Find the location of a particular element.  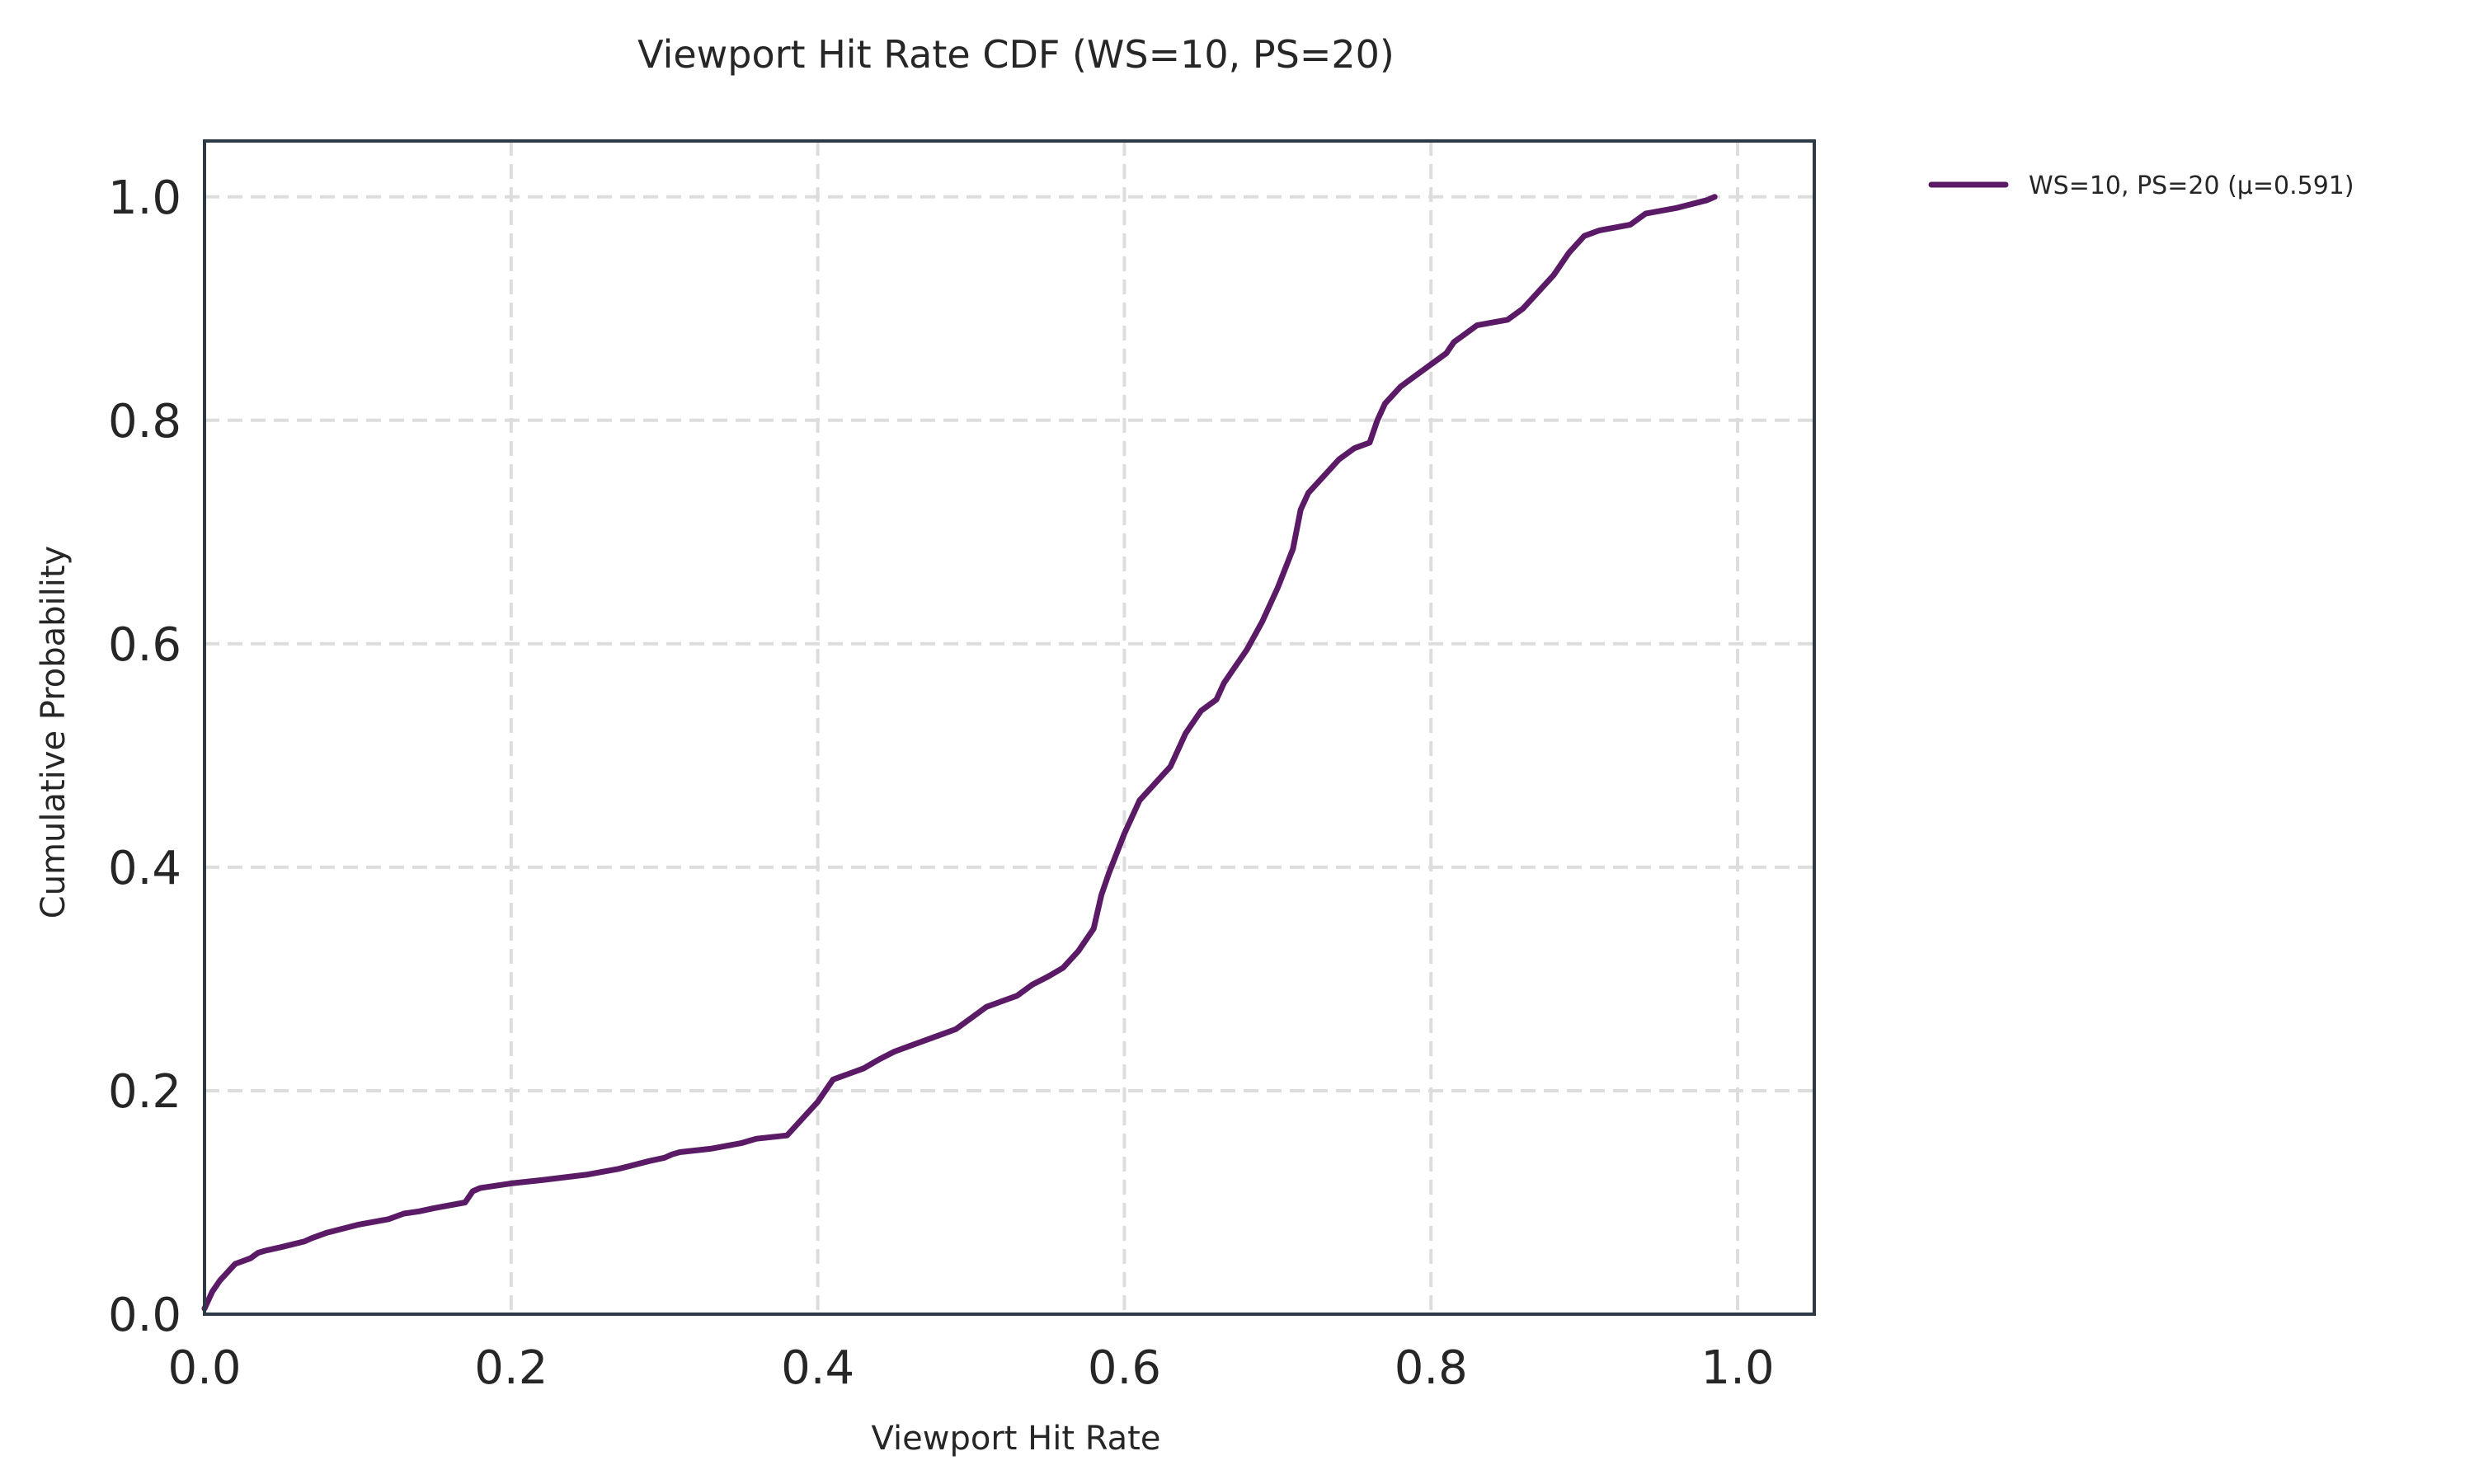

y-tick-label-3: 0.6 is located at coordinates (144, 645).